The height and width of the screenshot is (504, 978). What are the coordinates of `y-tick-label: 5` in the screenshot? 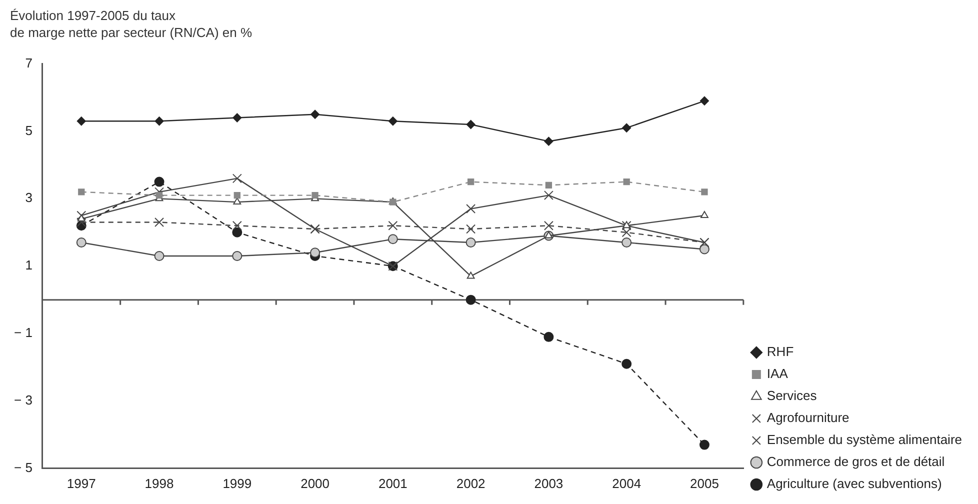 It's located at (28, 130).